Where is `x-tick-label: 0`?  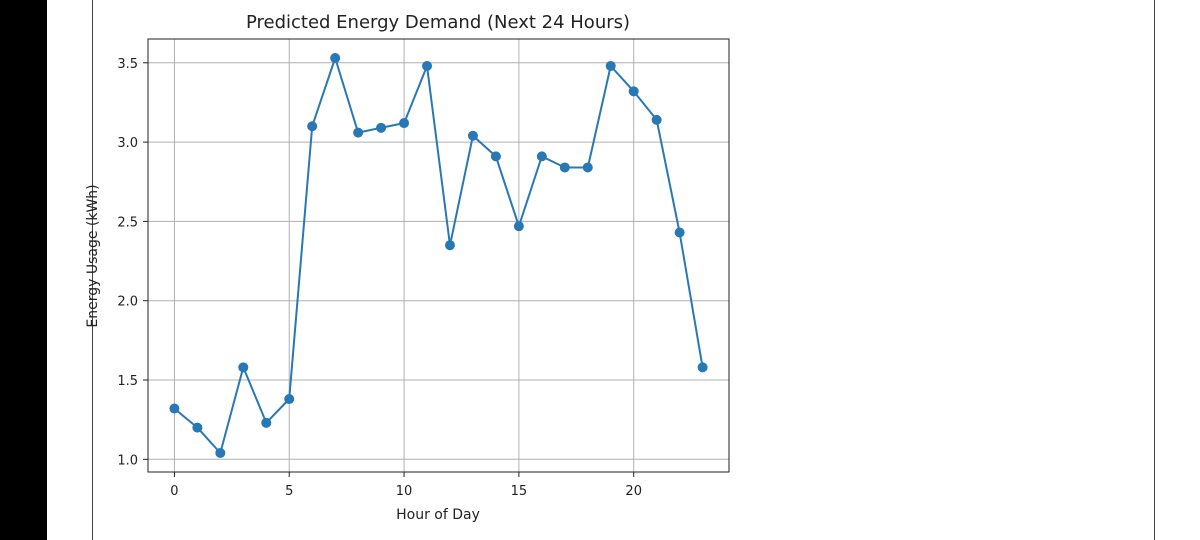
x-tick-label: 0 is located at coordinates (174, 491).